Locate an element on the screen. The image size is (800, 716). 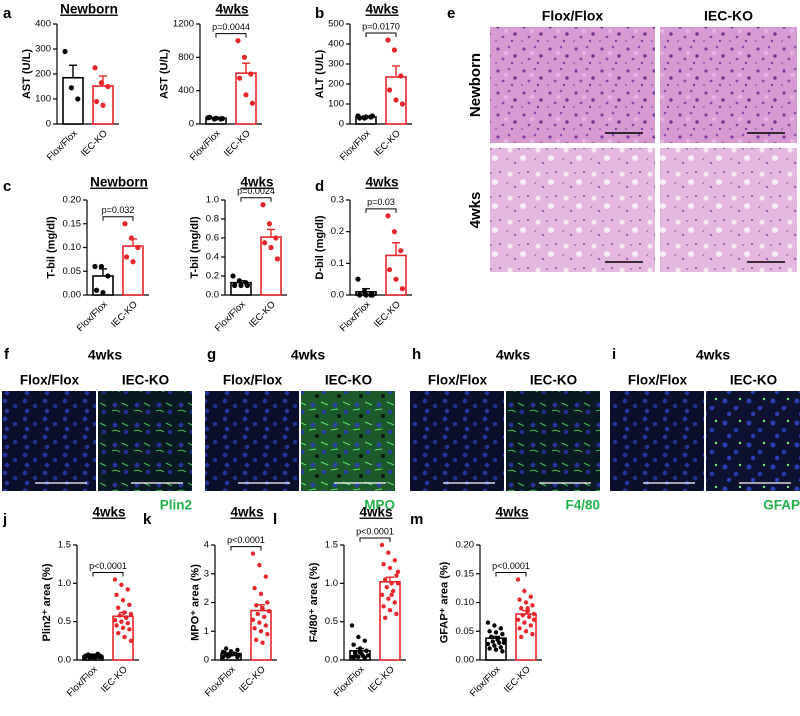
panel-letter: c is located at coordinates (7, 186).